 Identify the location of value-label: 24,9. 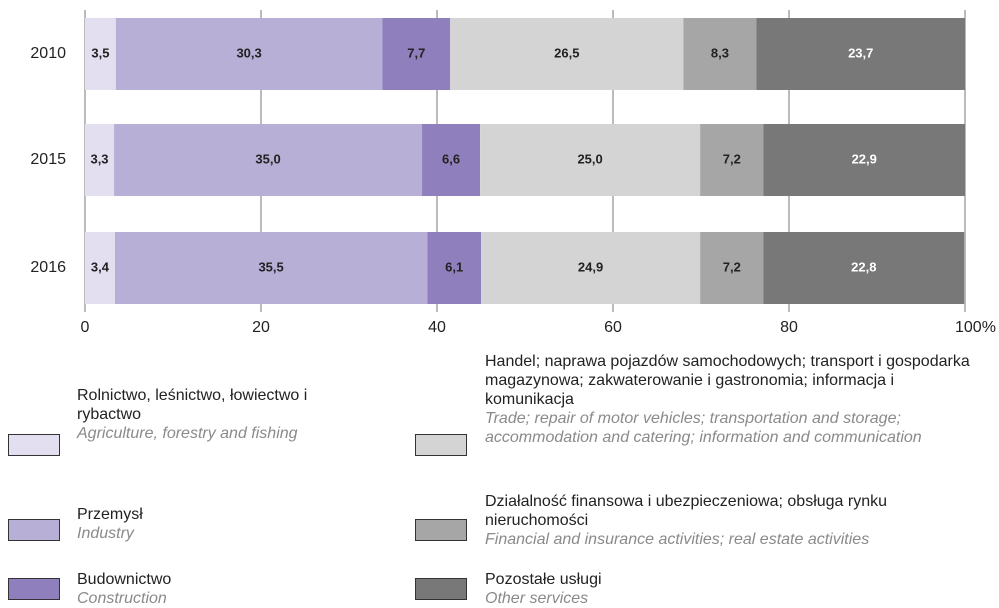
(590, 266).